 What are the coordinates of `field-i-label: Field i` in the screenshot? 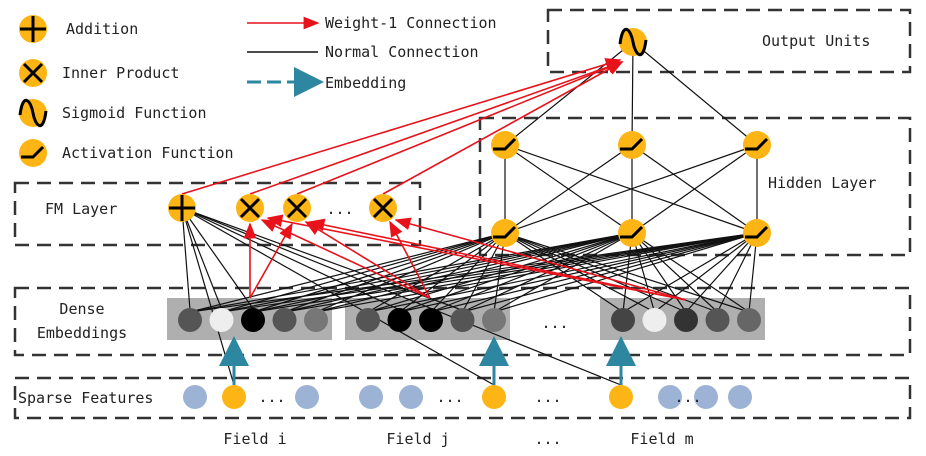 It's located at (254, 439).